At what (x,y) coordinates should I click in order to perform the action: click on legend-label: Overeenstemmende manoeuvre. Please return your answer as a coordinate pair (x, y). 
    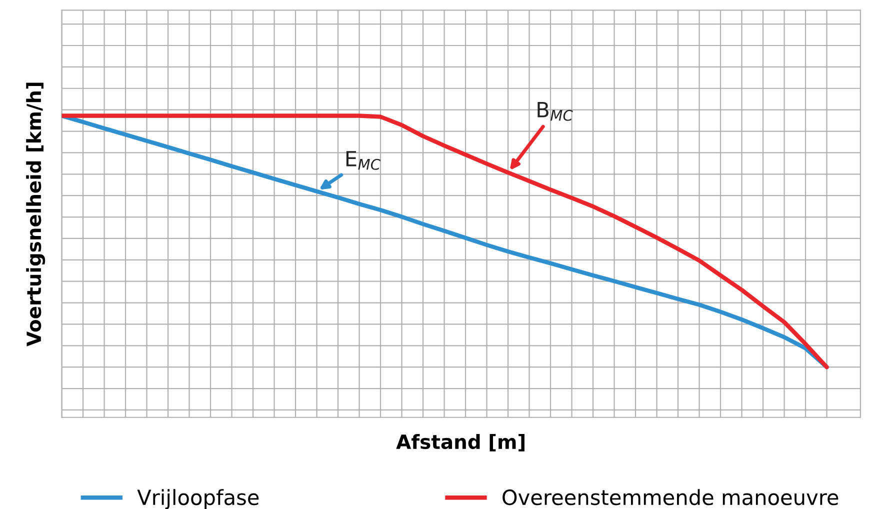
    Looking at the image, I should click on (670, 497).